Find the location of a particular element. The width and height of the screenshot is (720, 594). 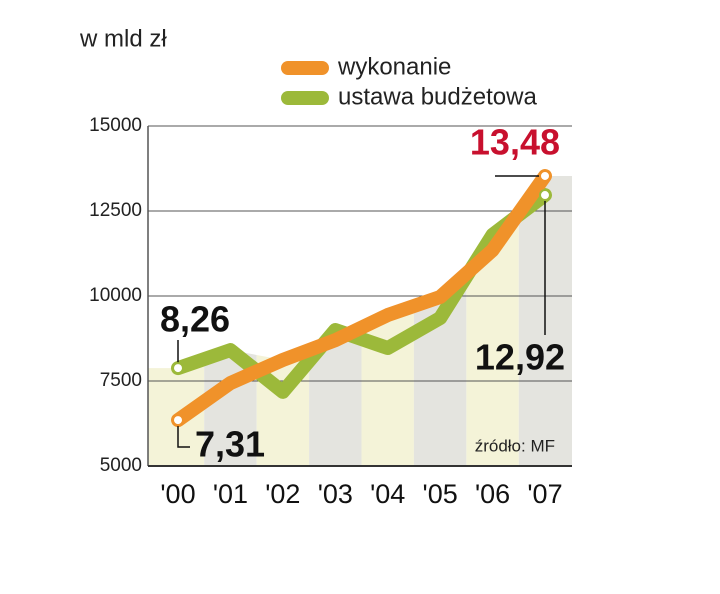

legend-label: wykonanie is located at coordinates (394, 66).